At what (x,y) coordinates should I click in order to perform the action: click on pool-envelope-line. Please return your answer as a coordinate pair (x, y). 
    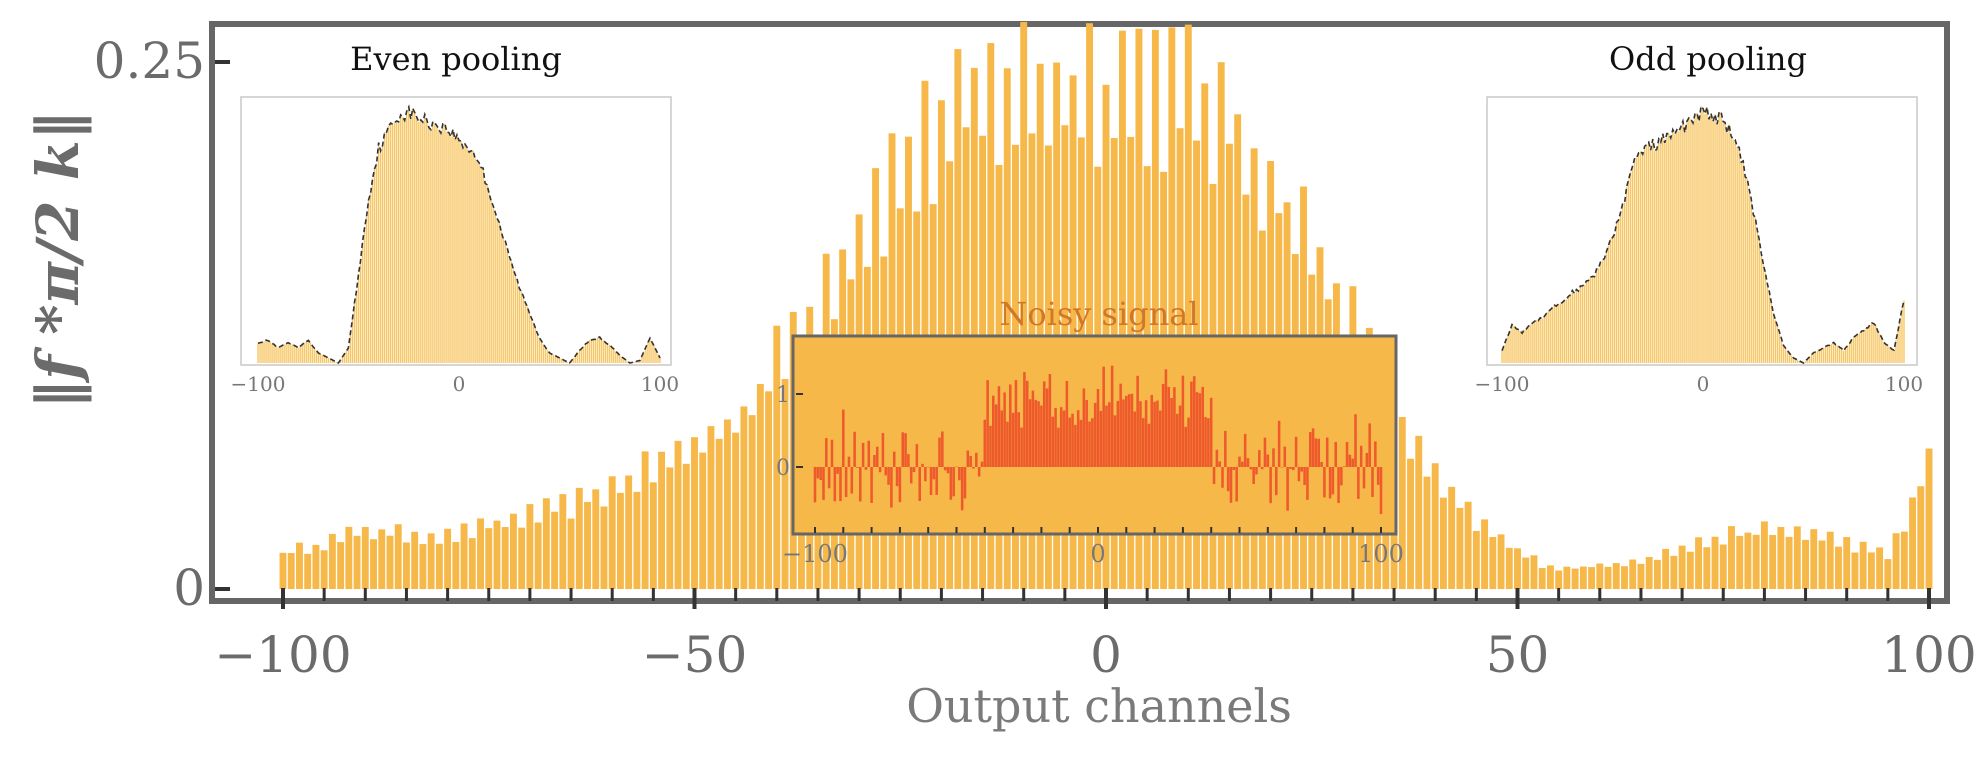
    Looking at the image, I should click on (459, 234).